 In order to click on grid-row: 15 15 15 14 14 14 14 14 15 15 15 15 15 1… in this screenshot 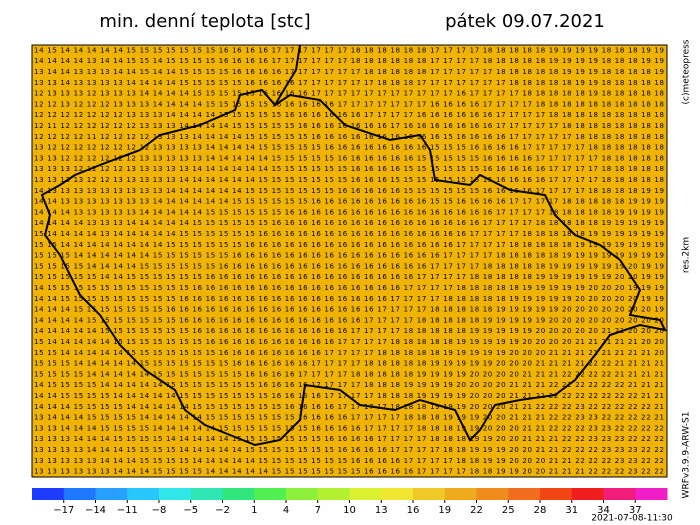, I will do `click(349, 364)`.